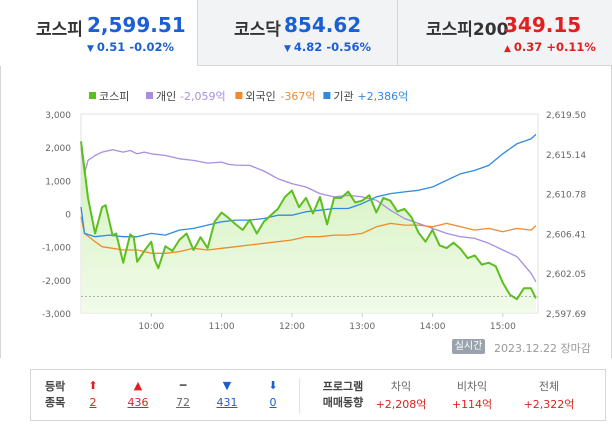 The width and height of the screenshot is (612, 427). I want to click on y-left-tick-label: -1,000, so click(56, 249).